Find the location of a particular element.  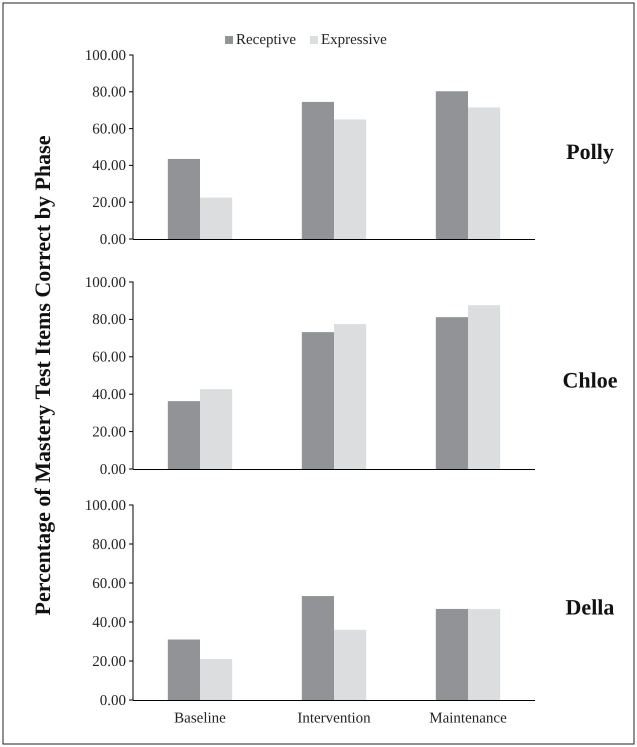

x-tick-label: Baseline is located at coordinates (200, 718).